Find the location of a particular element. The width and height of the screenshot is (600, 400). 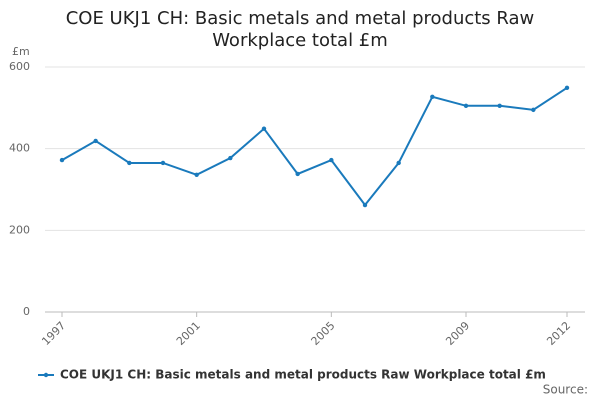

legend-marker-dot is located at coordinates (46, 375).